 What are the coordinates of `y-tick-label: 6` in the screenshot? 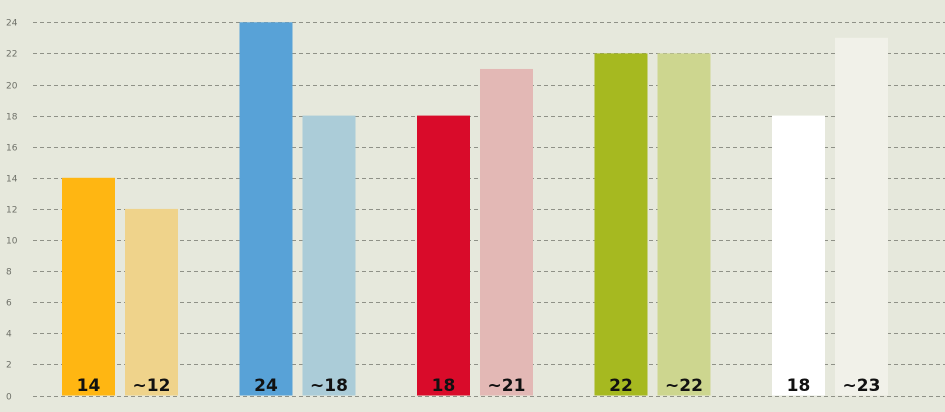 It's located at (9, 304).